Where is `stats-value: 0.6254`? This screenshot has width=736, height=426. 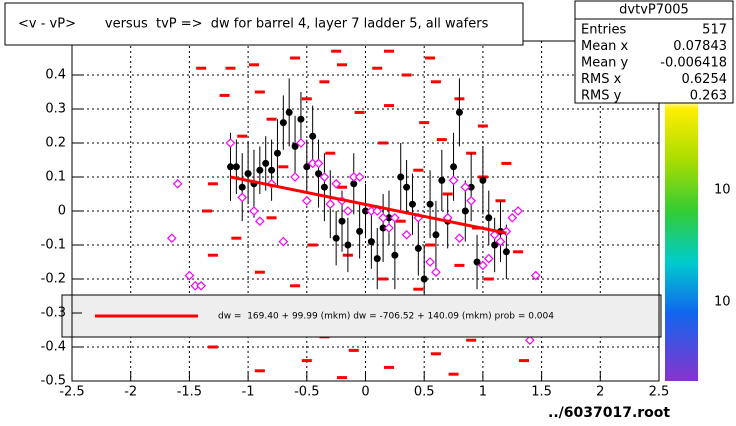 stats-value: 0.6254 is located at coordinates (705, 79).